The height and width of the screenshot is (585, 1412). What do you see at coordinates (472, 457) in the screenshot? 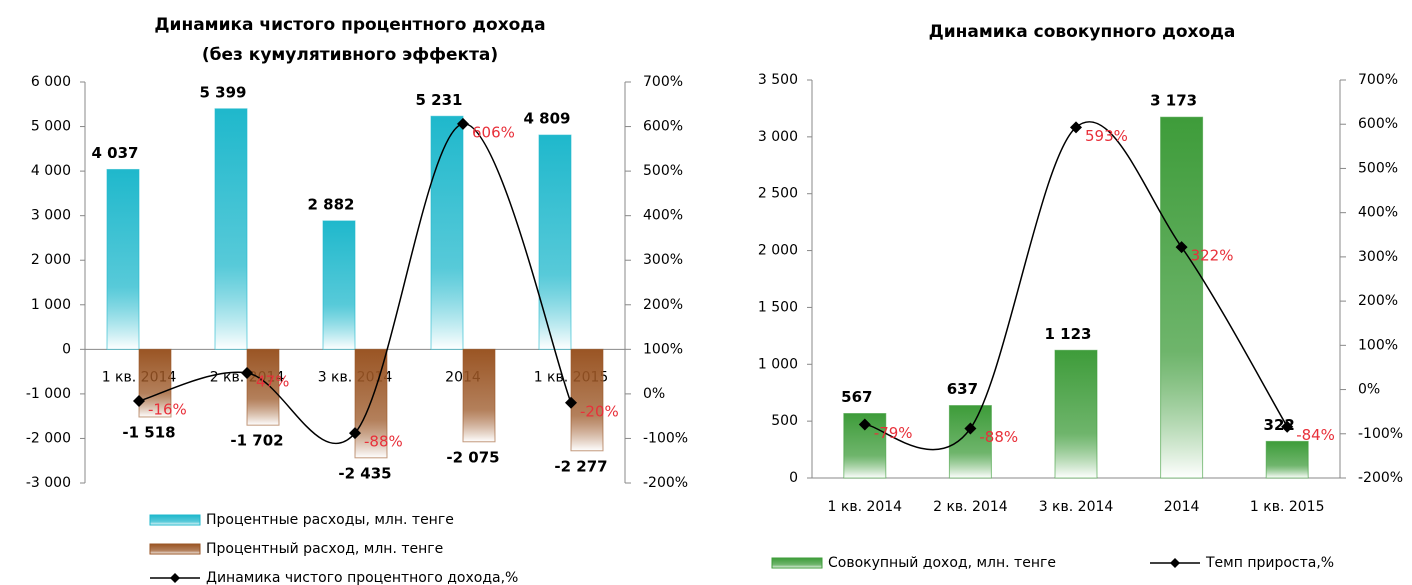
I see `bar-label: -2 075` at bounding box center [472, 457].